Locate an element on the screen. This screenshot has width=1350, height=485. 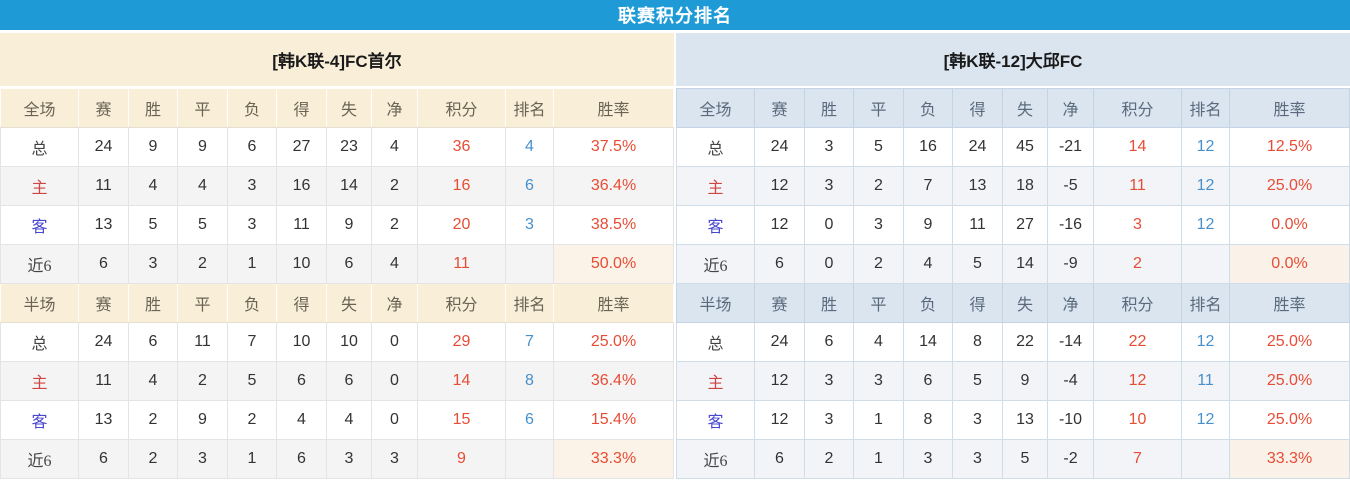
table-row: 客 12 0 3 9 11 27 -16 3 12 0.0% is located at coordinates (1013, 225).